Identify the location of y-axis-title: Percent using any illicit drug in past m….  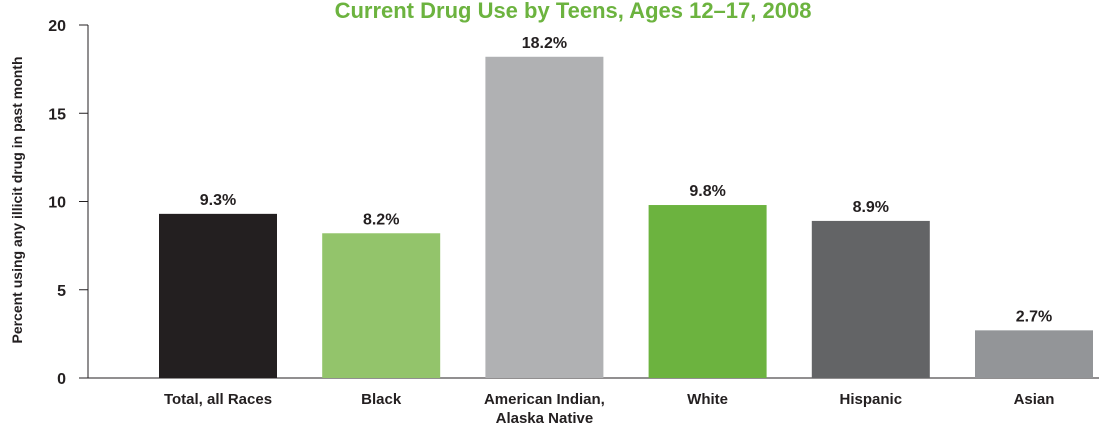
(17, 199).